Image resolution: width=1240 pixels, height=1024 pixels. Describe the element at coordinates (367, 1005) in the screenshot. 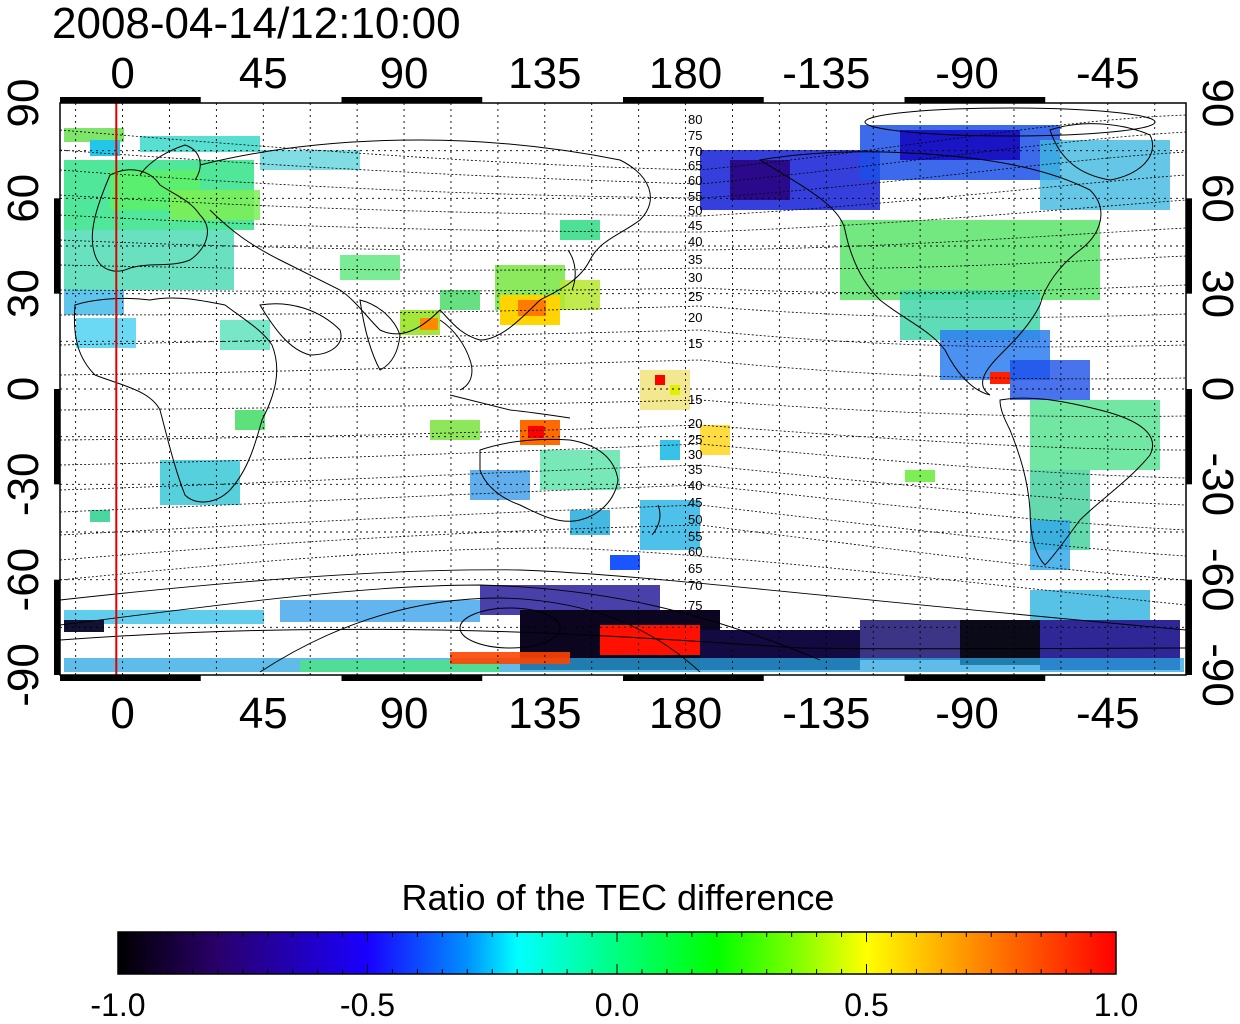

I see `colorbar-label: -0.5` at that location.